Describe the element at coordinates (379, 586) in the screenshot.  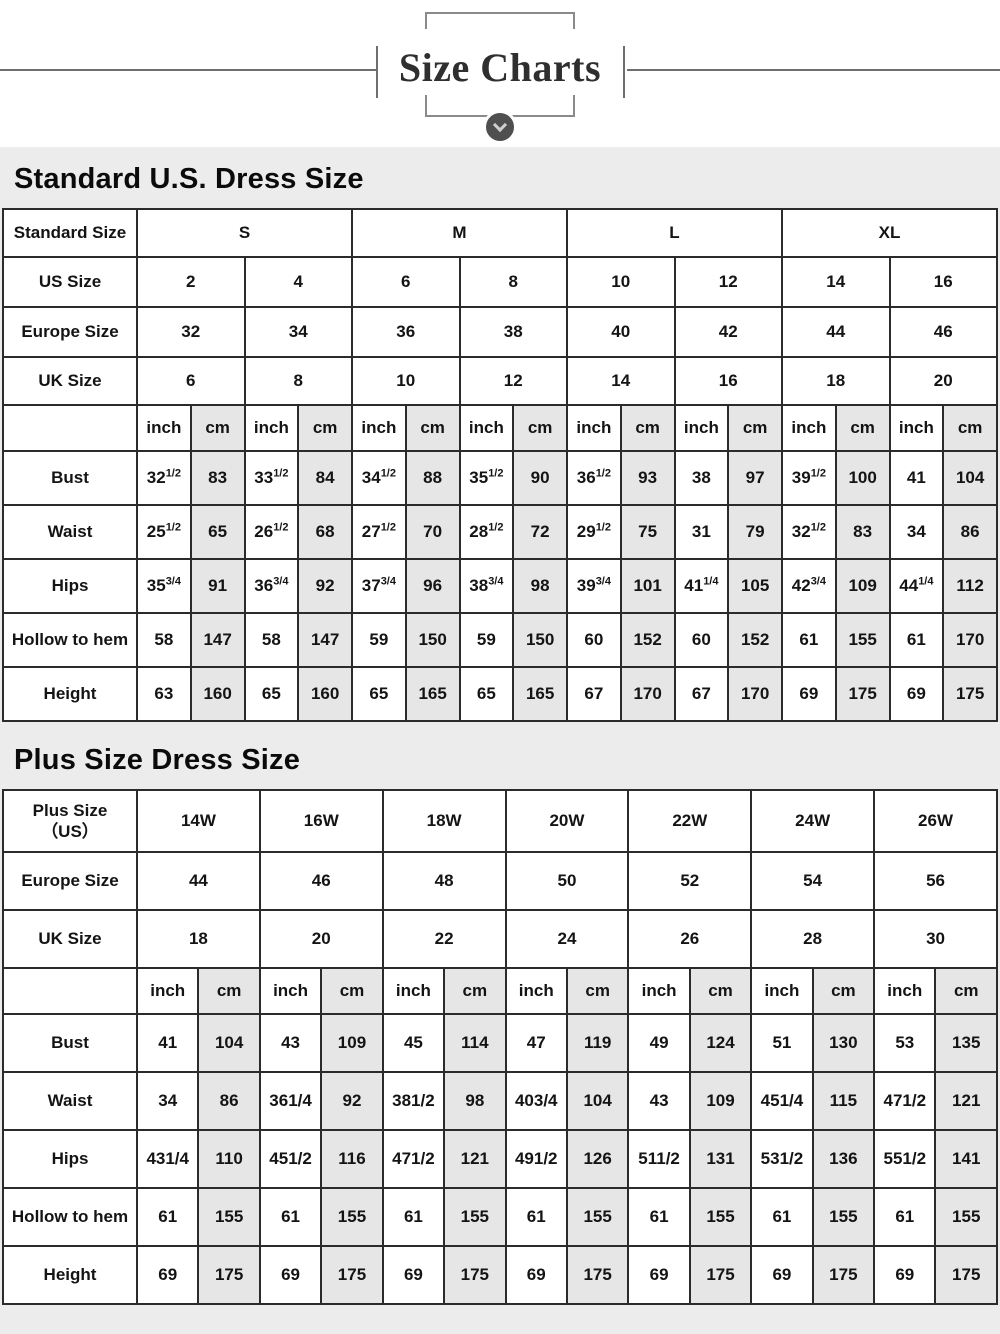
I see `table-cell: 373/4` at that location.